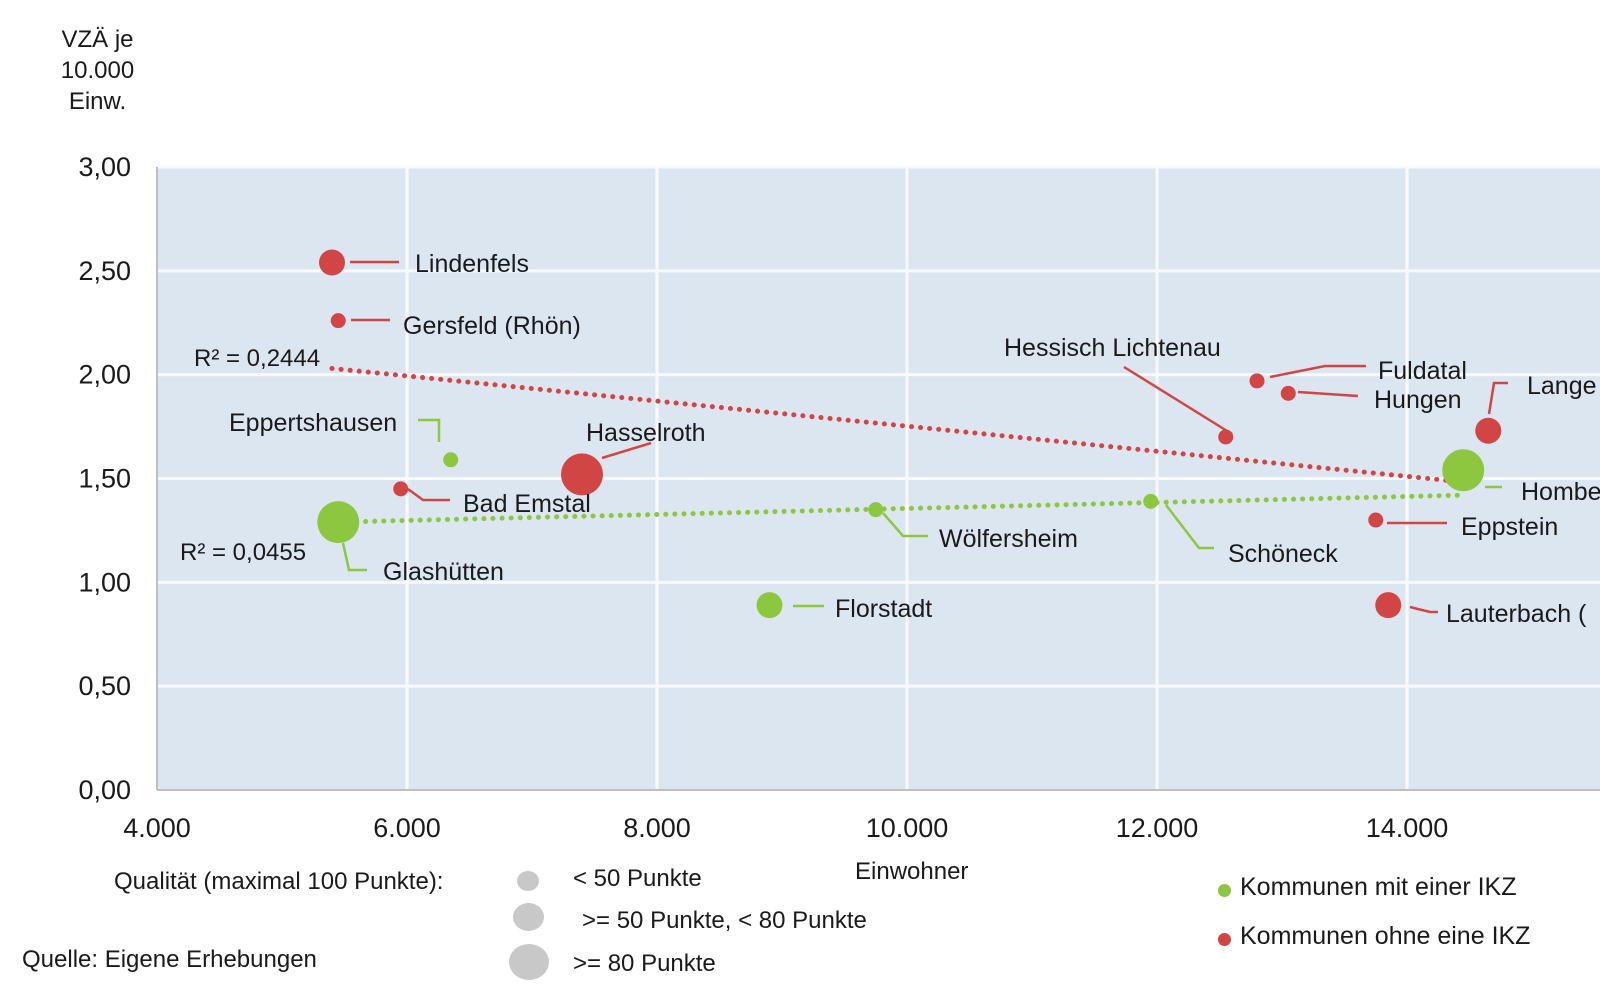 Image resolution: width=1600 pixels, height=991 pixels. What do you see at coordinates (97, 101) in the screenshot?
I see `y-axis-label-line: Einw.` at bounding box center [97, 101].